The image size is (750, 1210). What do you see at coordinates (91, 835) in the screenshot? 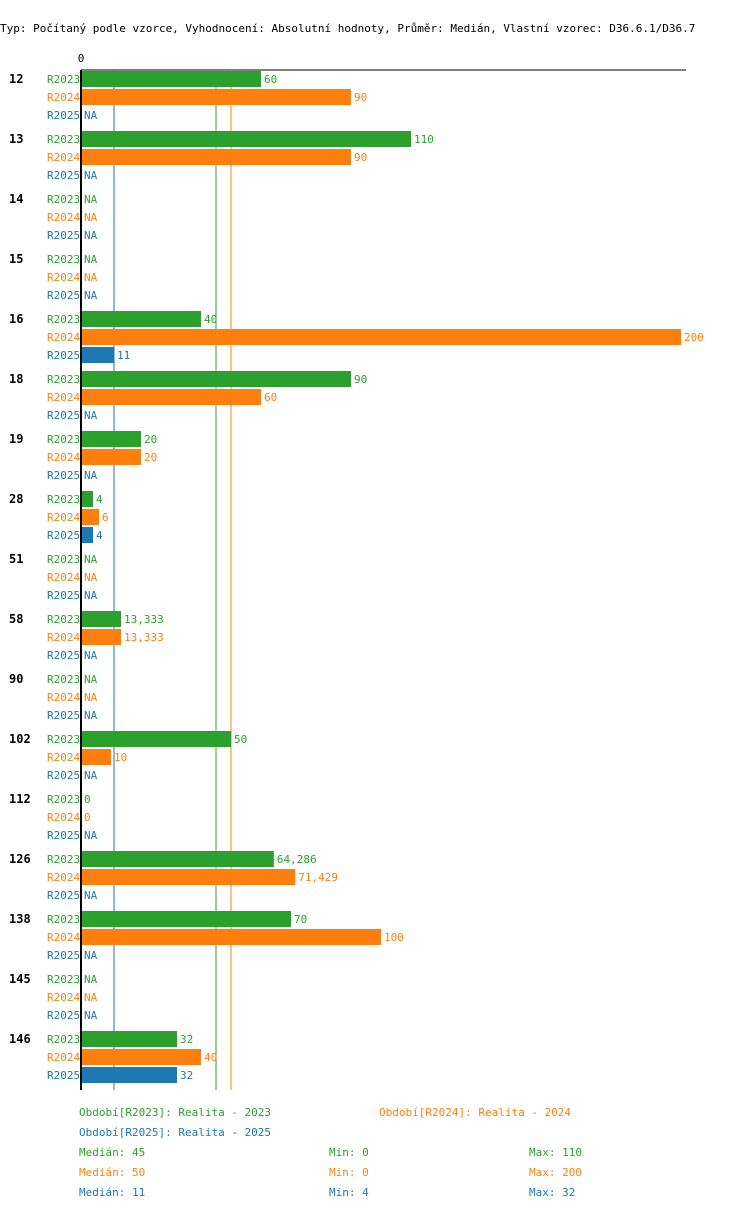
I see `value-label-112-r2025: NA` at bounding box center [91, 835].